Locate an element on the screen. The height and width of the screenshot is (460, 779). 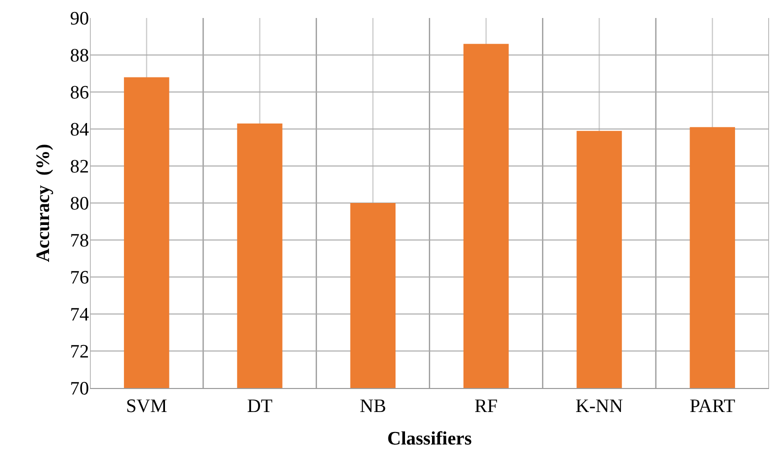
y-tick-label: 80 is located at coordinates (79, 204).